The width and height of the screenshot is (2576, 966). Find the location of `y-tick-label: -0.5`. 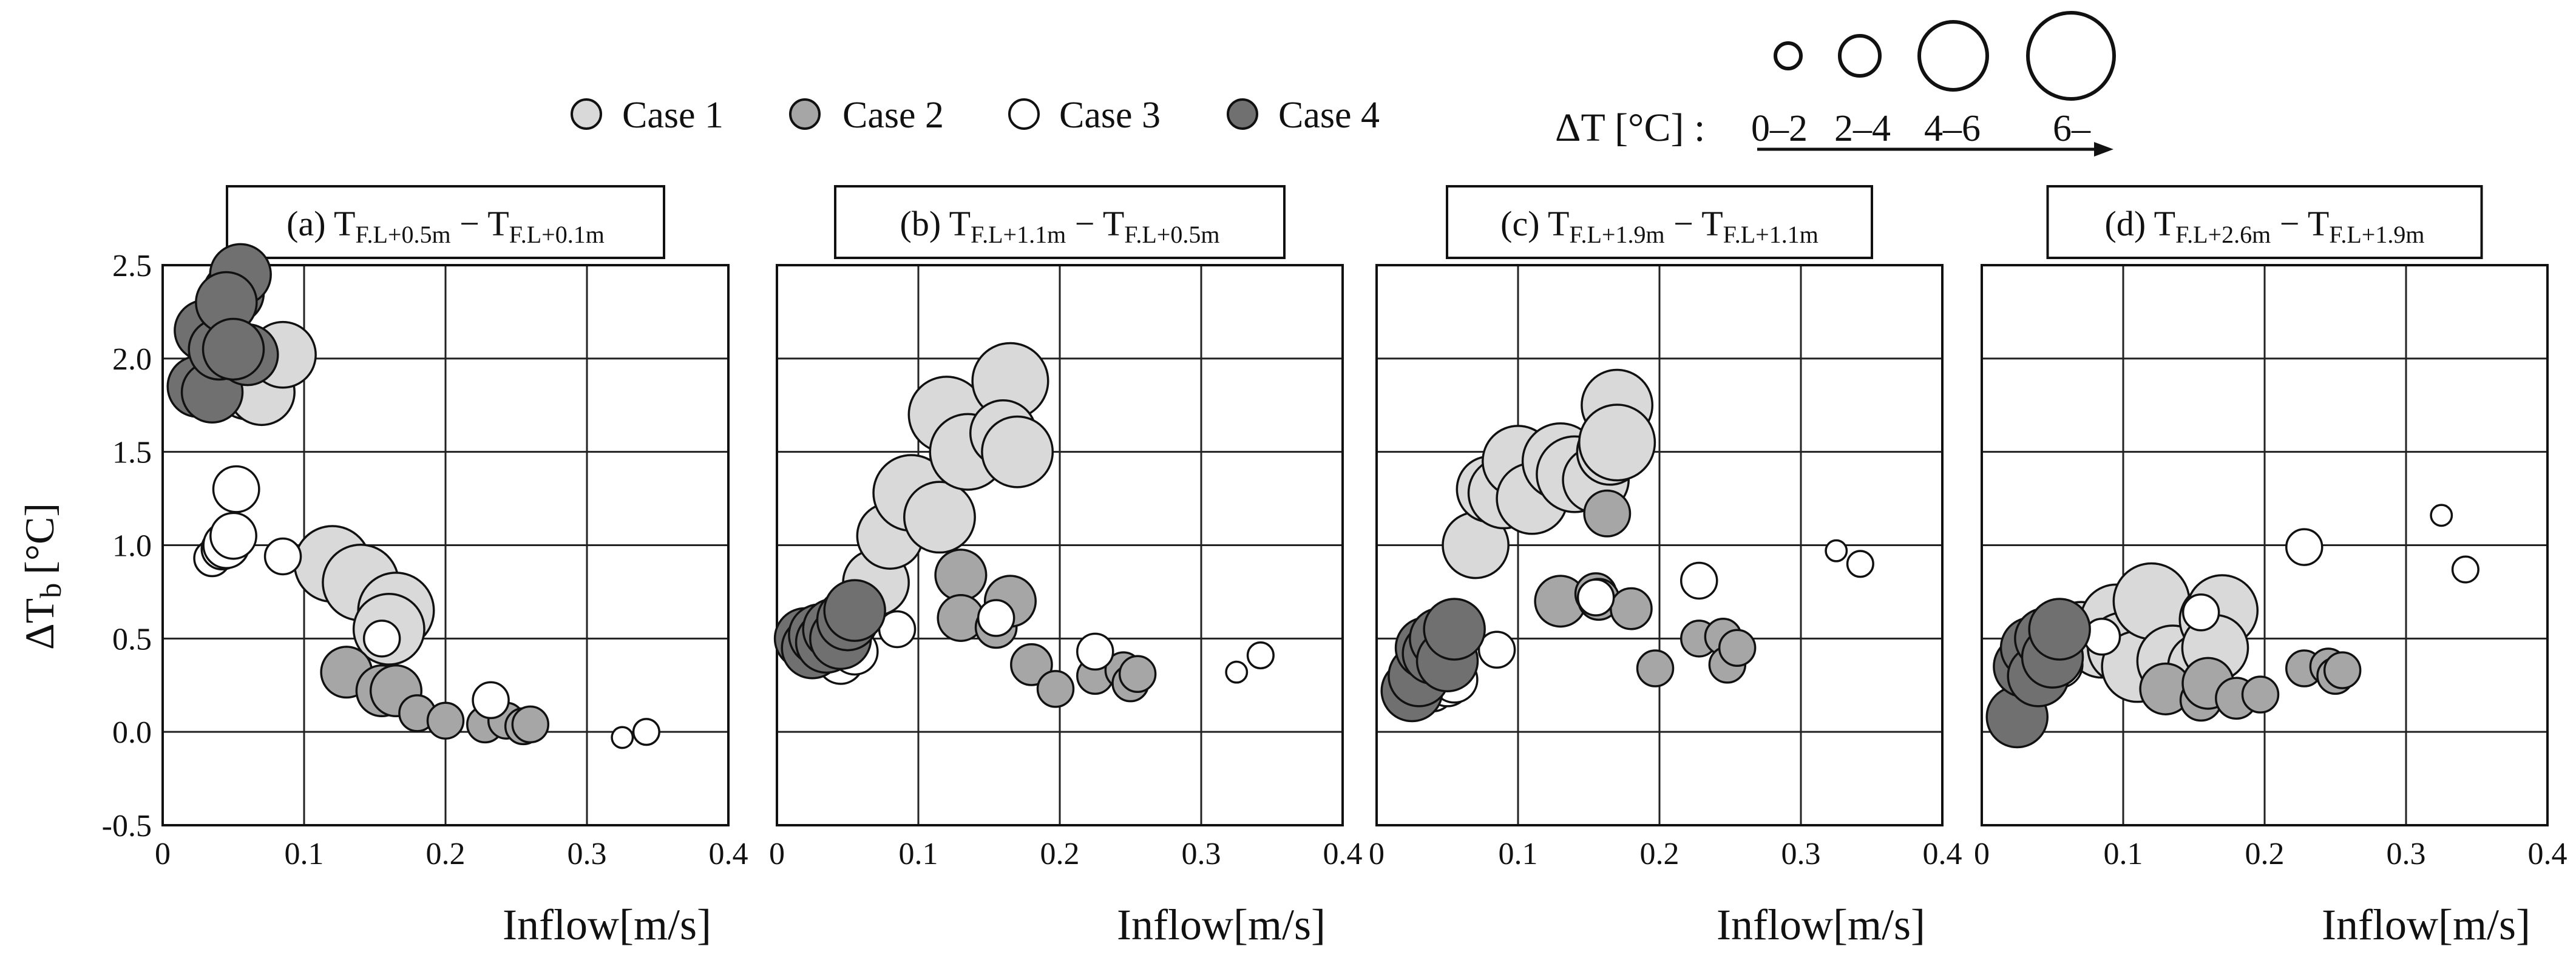

y-tick-label: -0.5 is located at coordinates (127, 826).